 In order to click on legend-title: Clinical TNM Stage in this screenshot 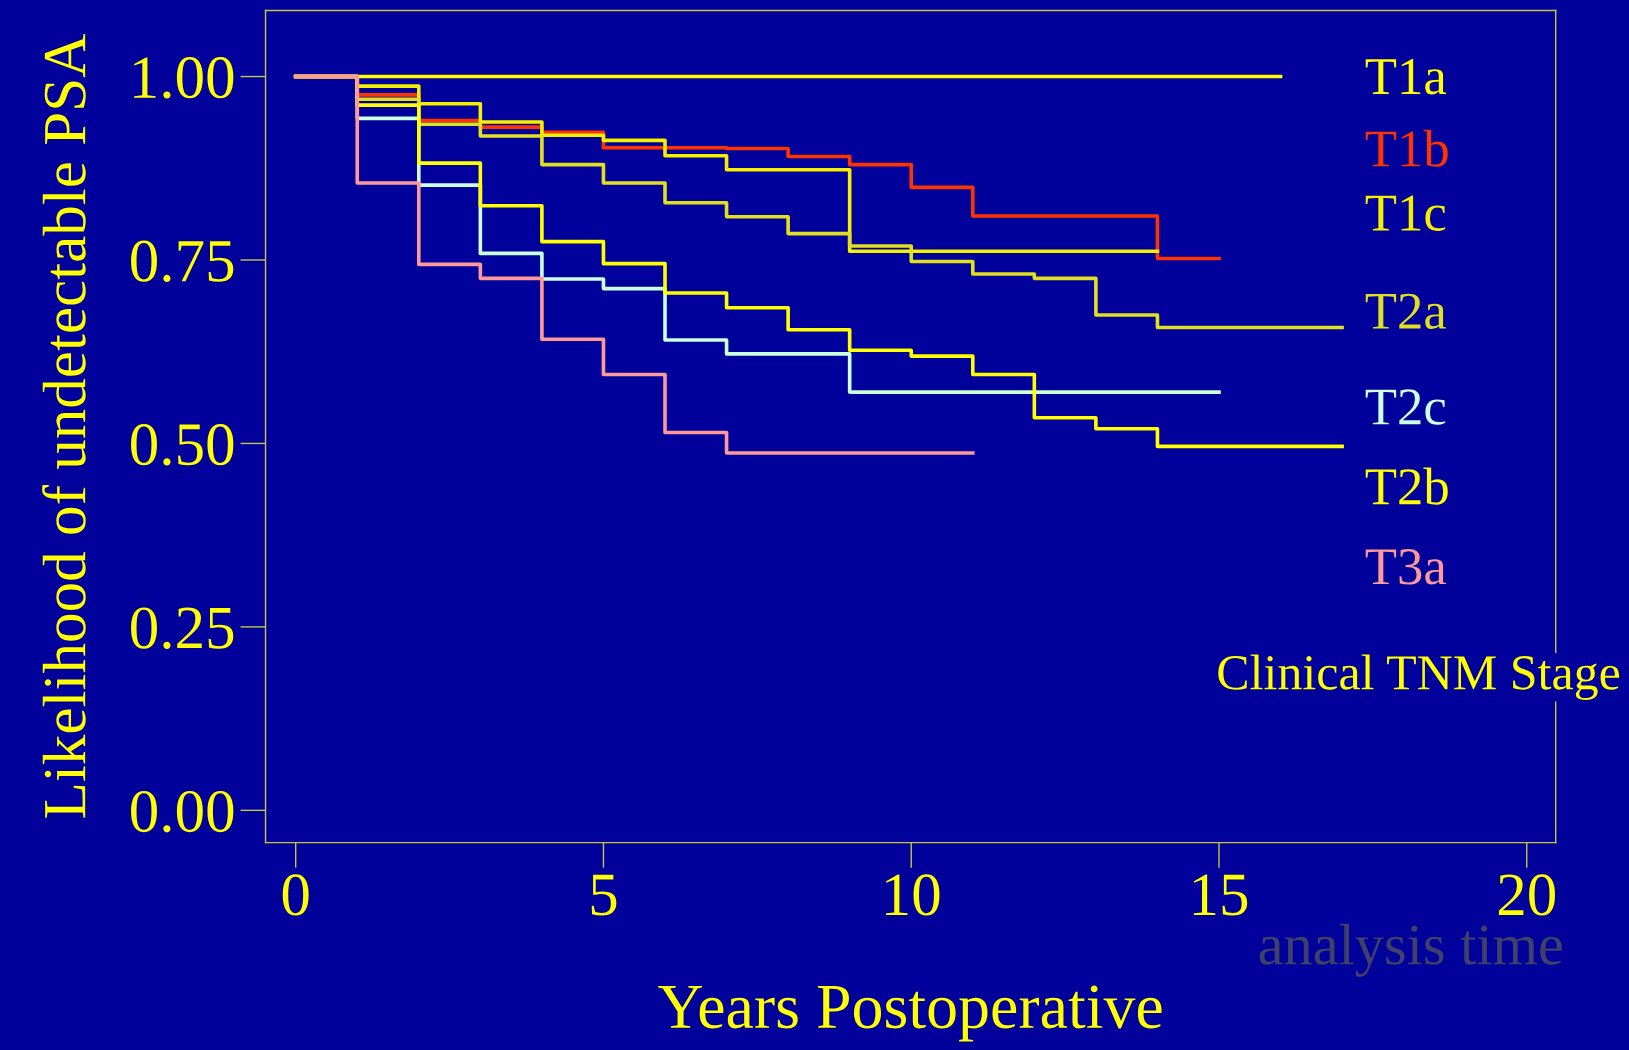, I will do `click(1419, 677)`.